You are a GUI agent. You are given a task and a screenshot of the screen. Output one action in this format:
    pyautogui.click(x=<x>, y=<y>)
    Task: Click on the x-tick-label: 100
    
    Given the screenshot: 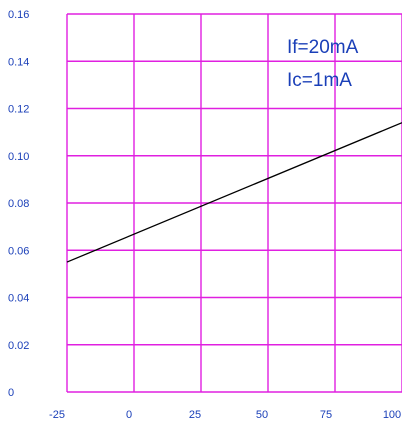 What is the action you would take?
    pyautogui.click(x=392, y=415)
    